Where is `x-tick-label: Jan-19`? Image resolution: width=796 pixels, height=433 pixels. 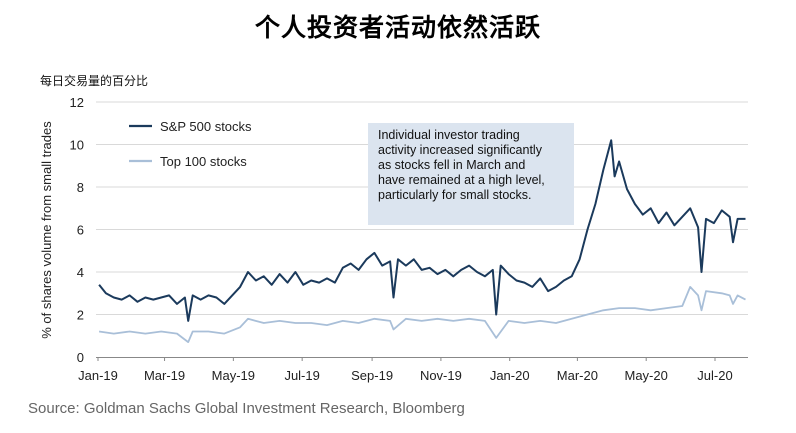
x-tick-label: Jan-19 is located at coordinates (98, 375).